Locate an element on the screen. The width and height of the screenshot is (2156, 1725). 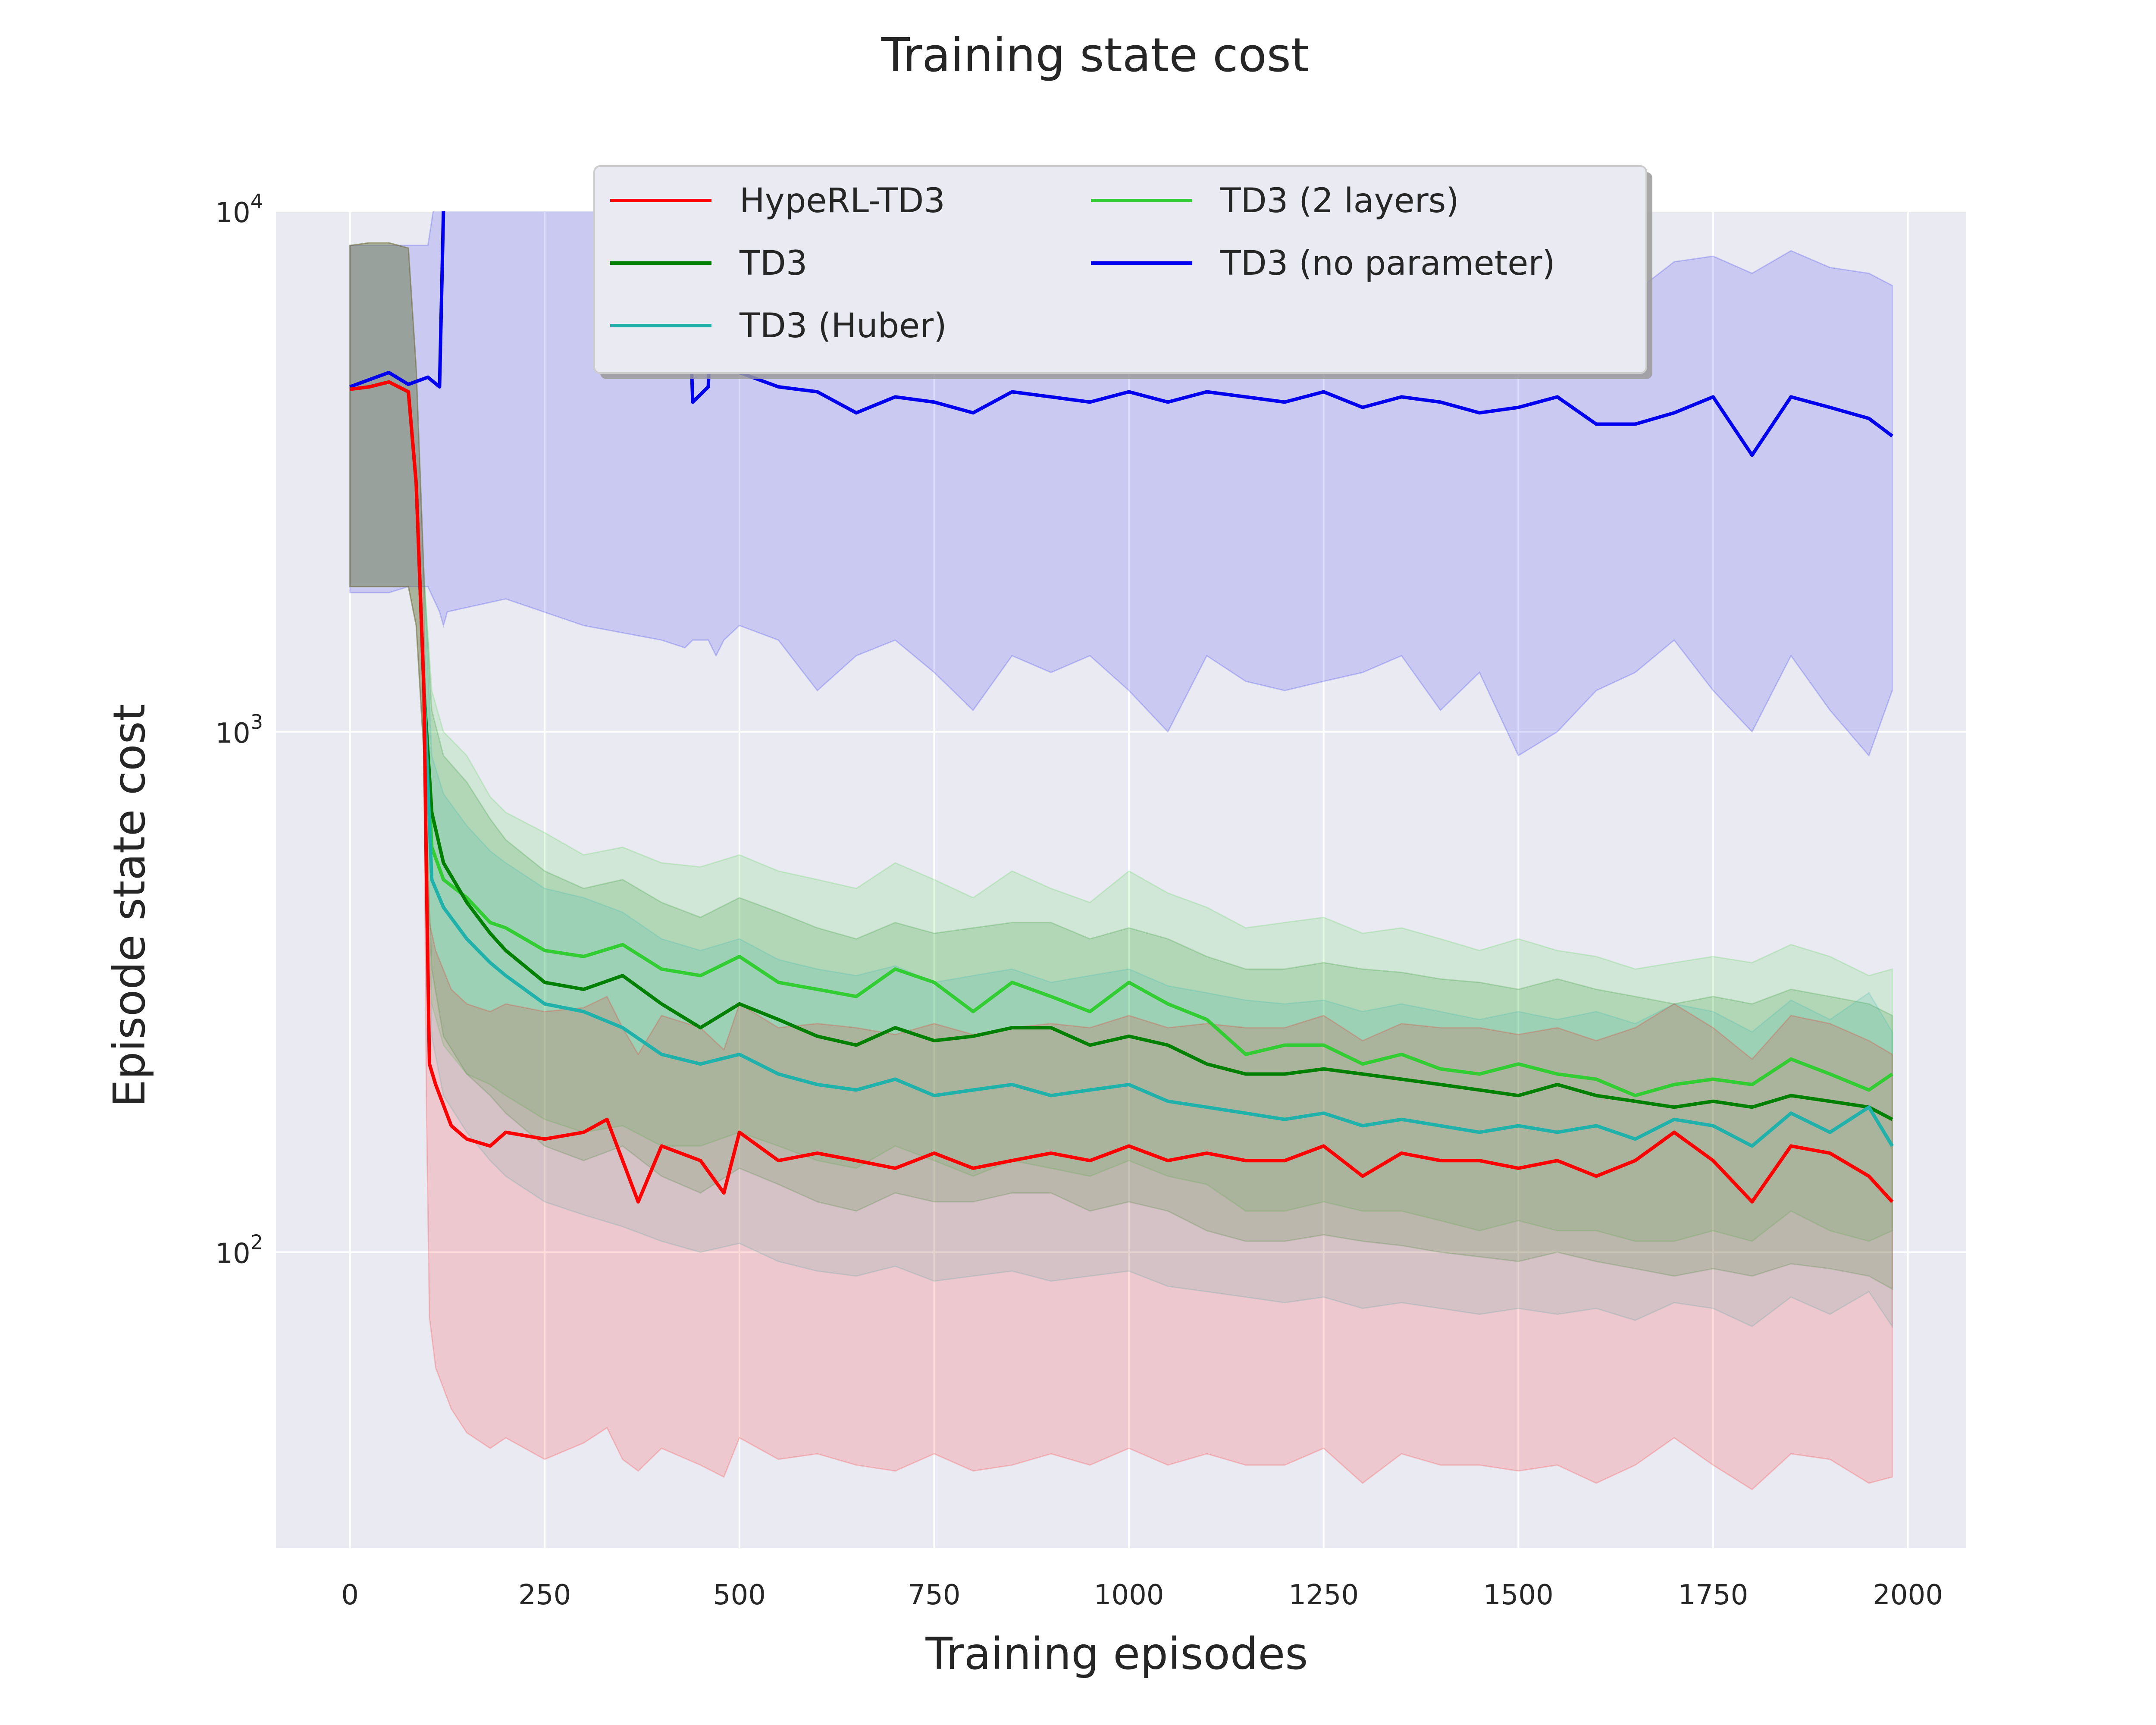
legend-item: TD3 (no parameter) is located at coordinates (1323, 264).